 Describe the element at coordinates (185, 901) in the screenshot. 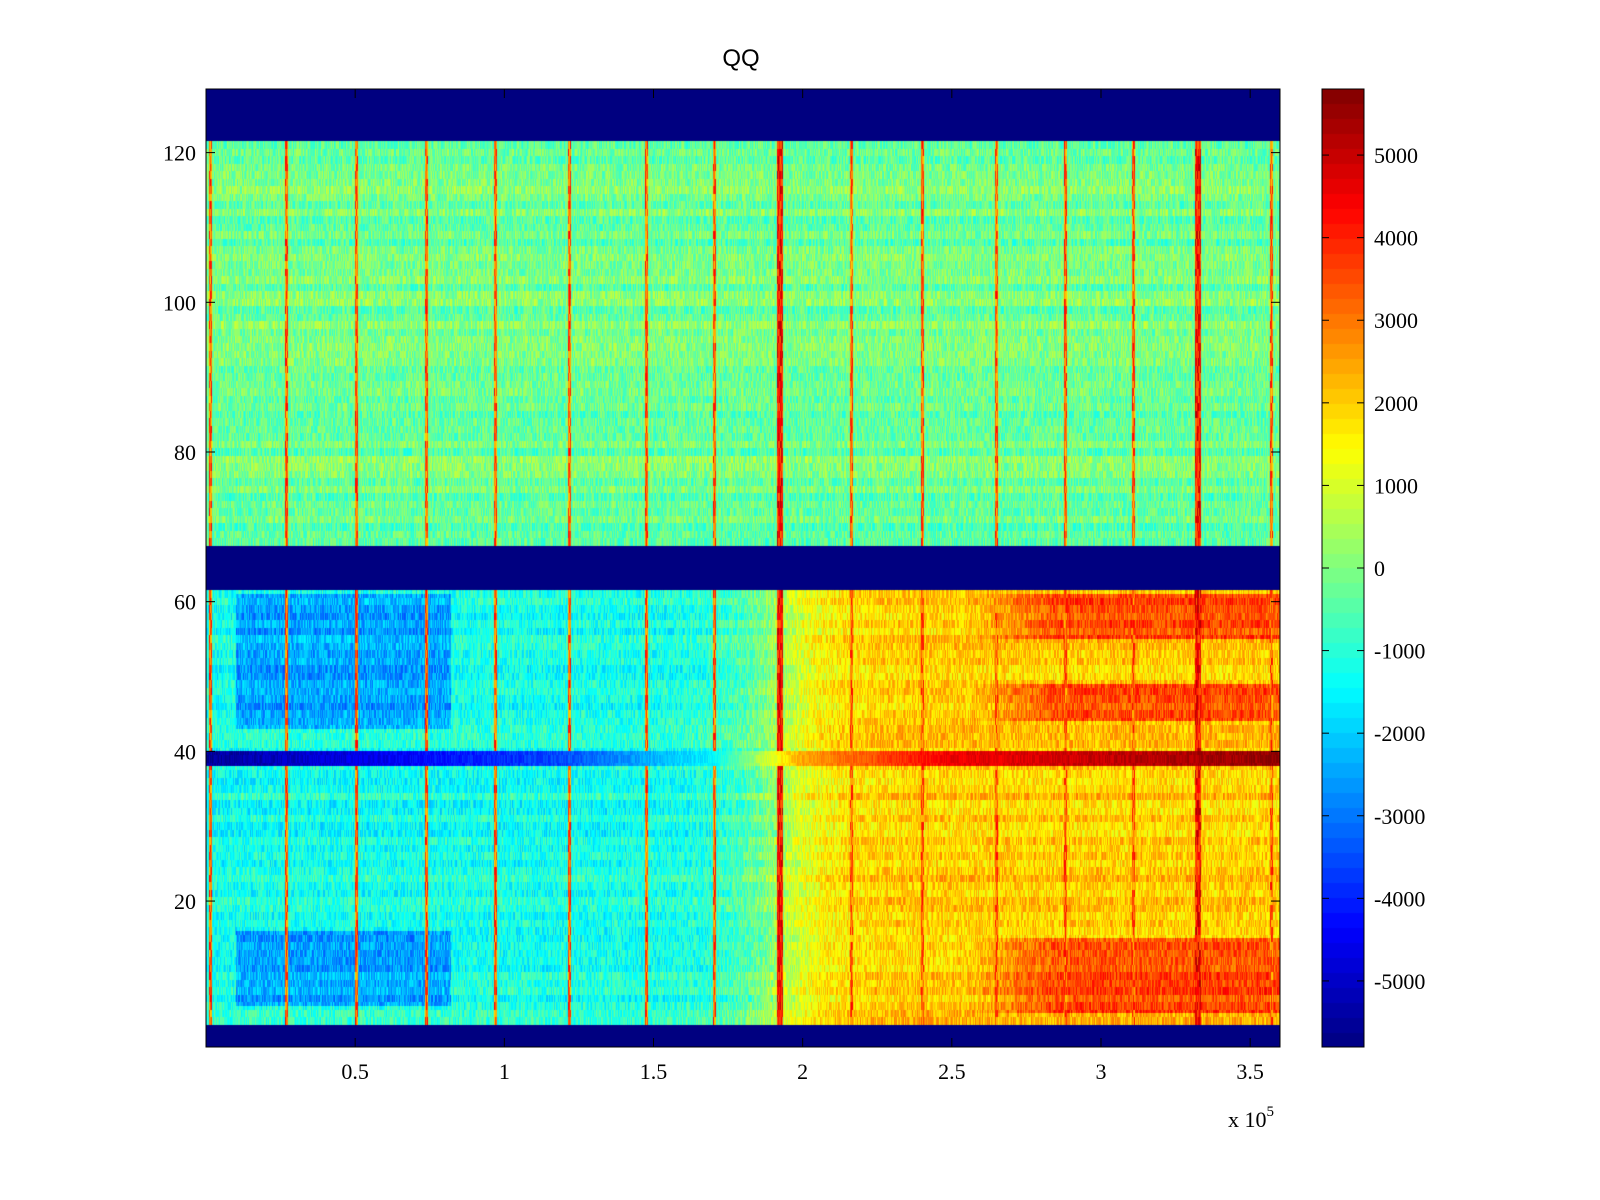

I see `y-tick-label: 20` at that location.